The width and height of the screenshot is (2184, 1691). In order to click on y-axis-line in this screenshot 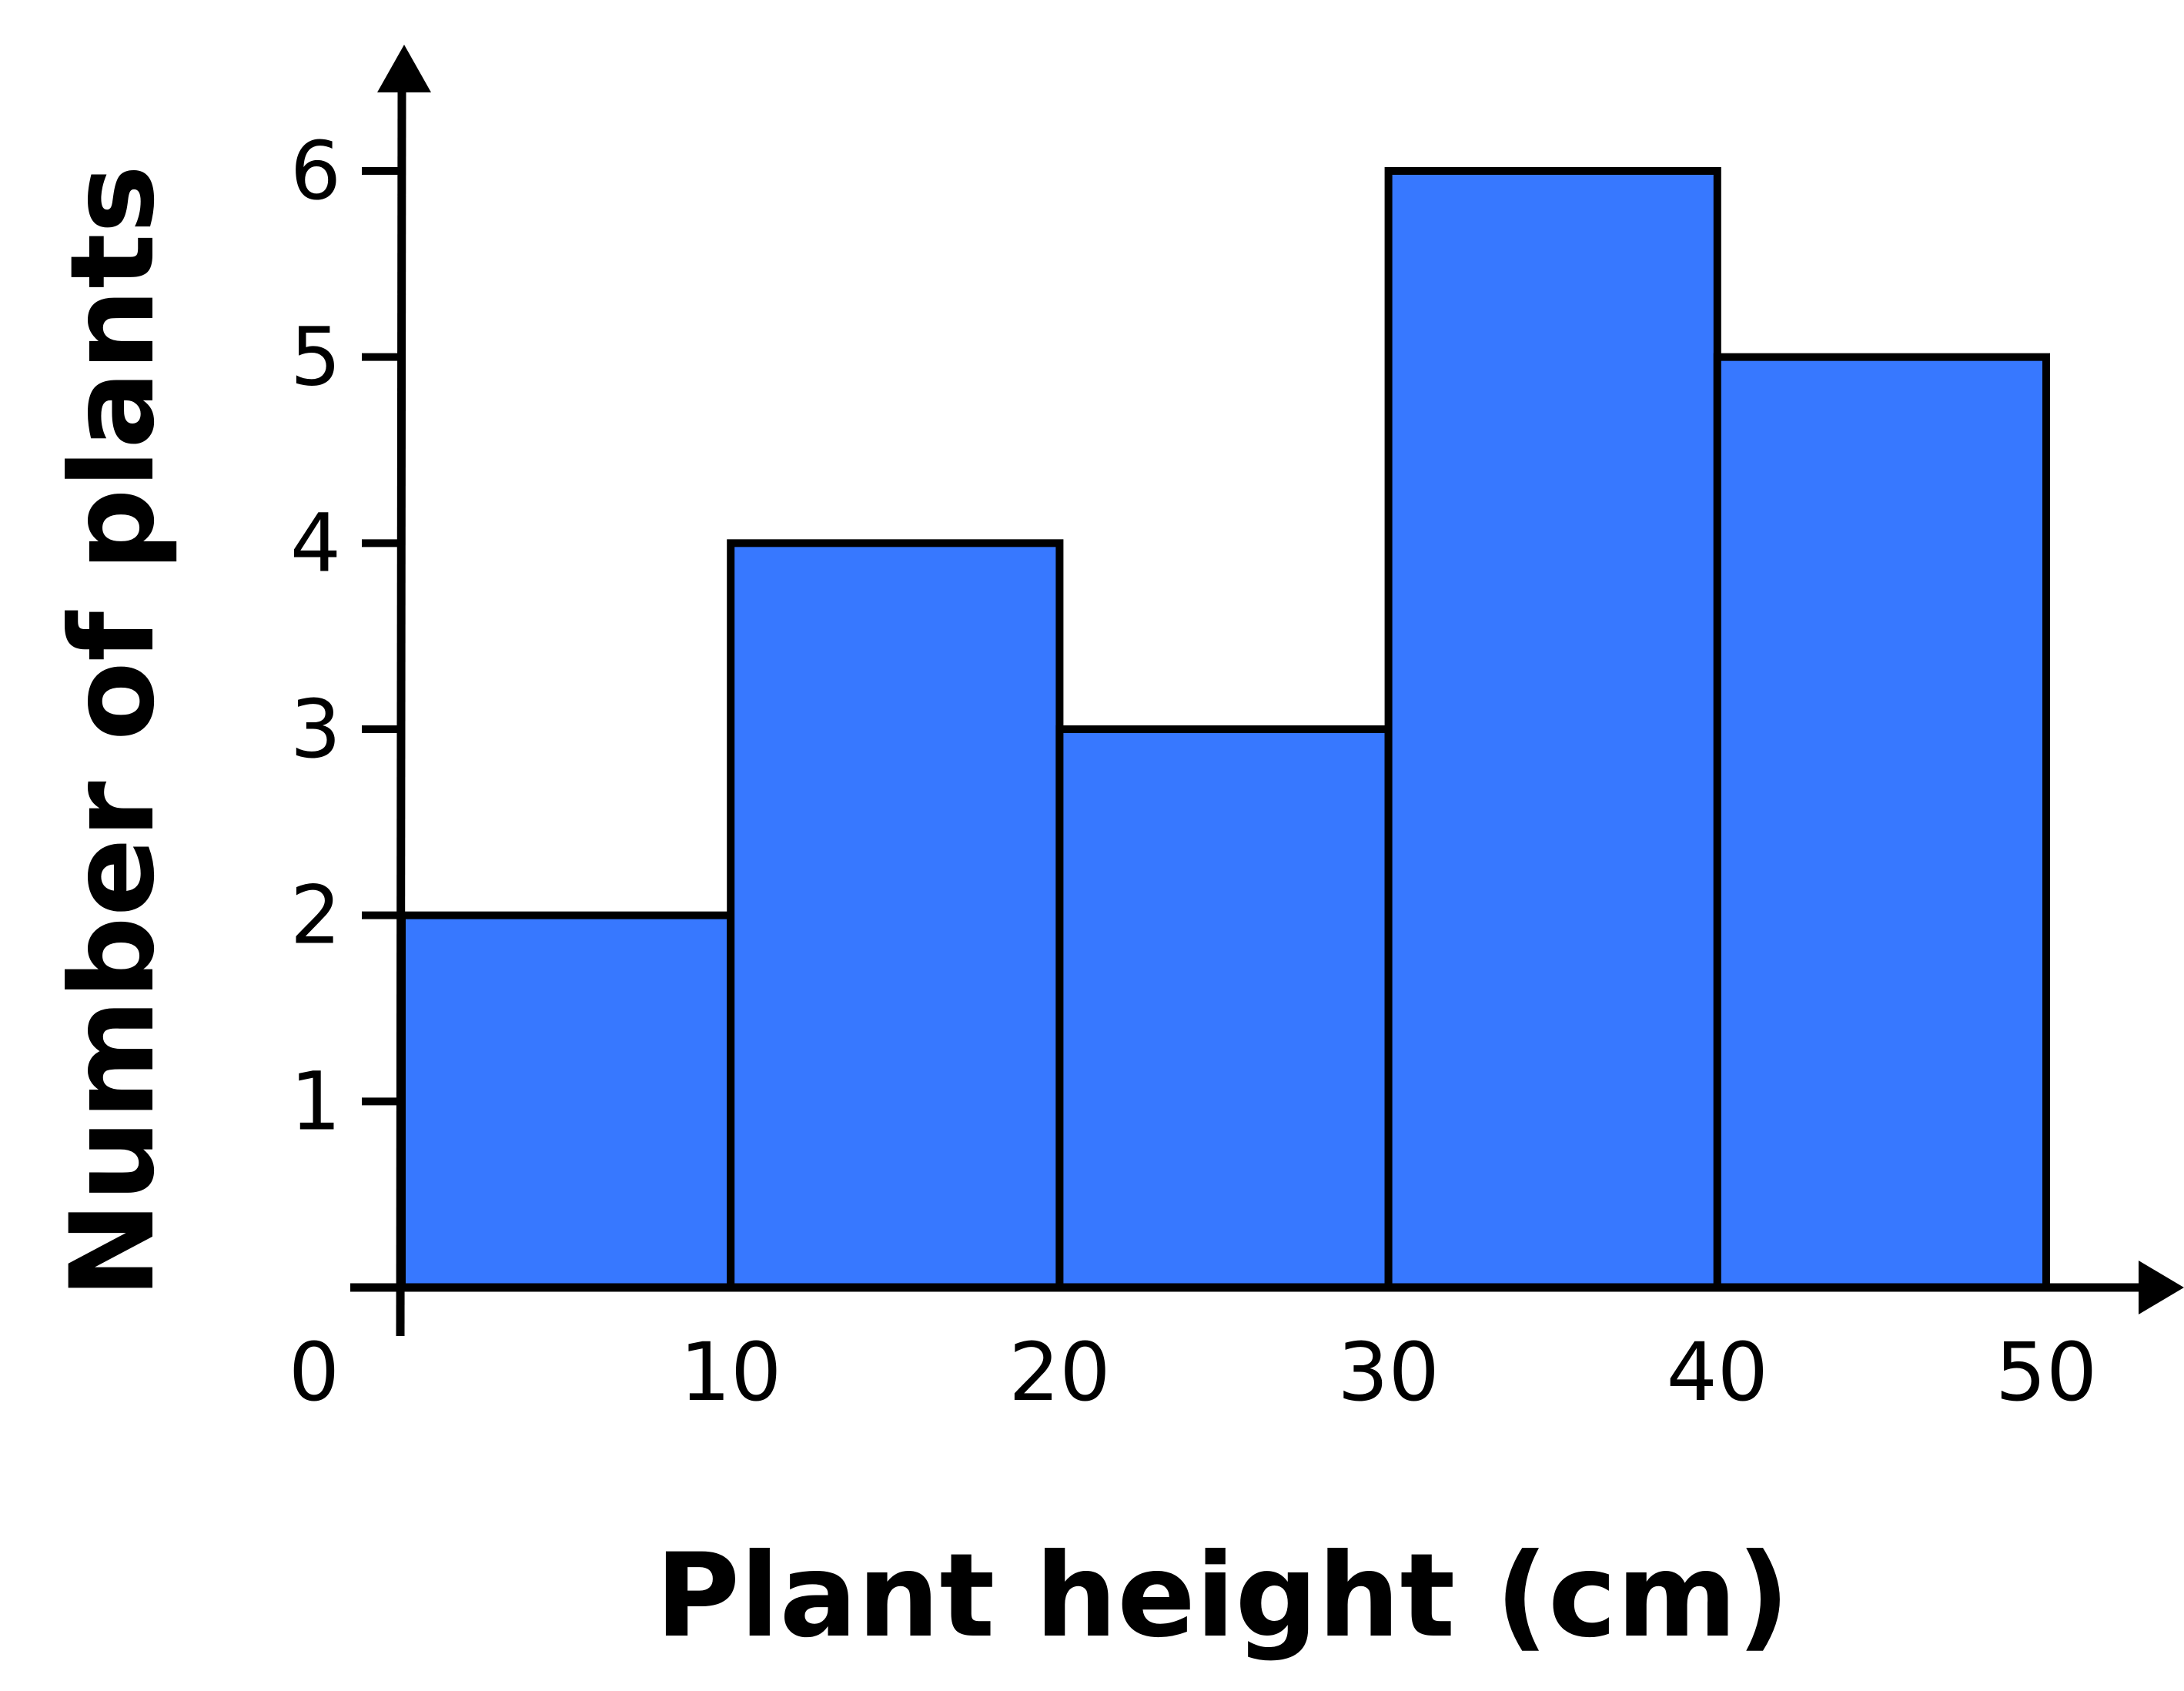, I will do `click(401, 713)`.